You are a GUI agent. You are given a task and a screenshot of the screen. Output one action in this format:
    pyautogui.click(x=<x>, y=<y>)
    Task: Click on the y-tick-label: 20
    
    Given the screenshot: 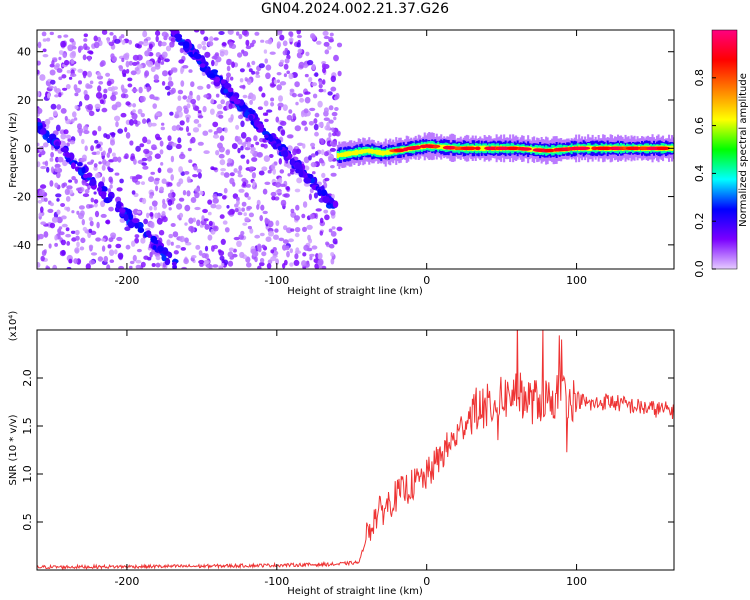 What is the action you would take?
    pyautogui.click(x=24, y=100)
    